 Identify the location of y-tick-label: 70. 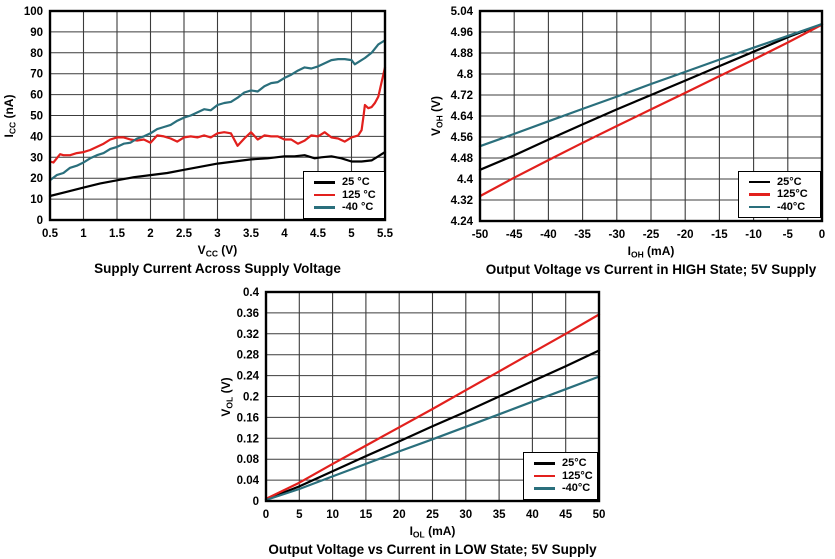
(36, 75).